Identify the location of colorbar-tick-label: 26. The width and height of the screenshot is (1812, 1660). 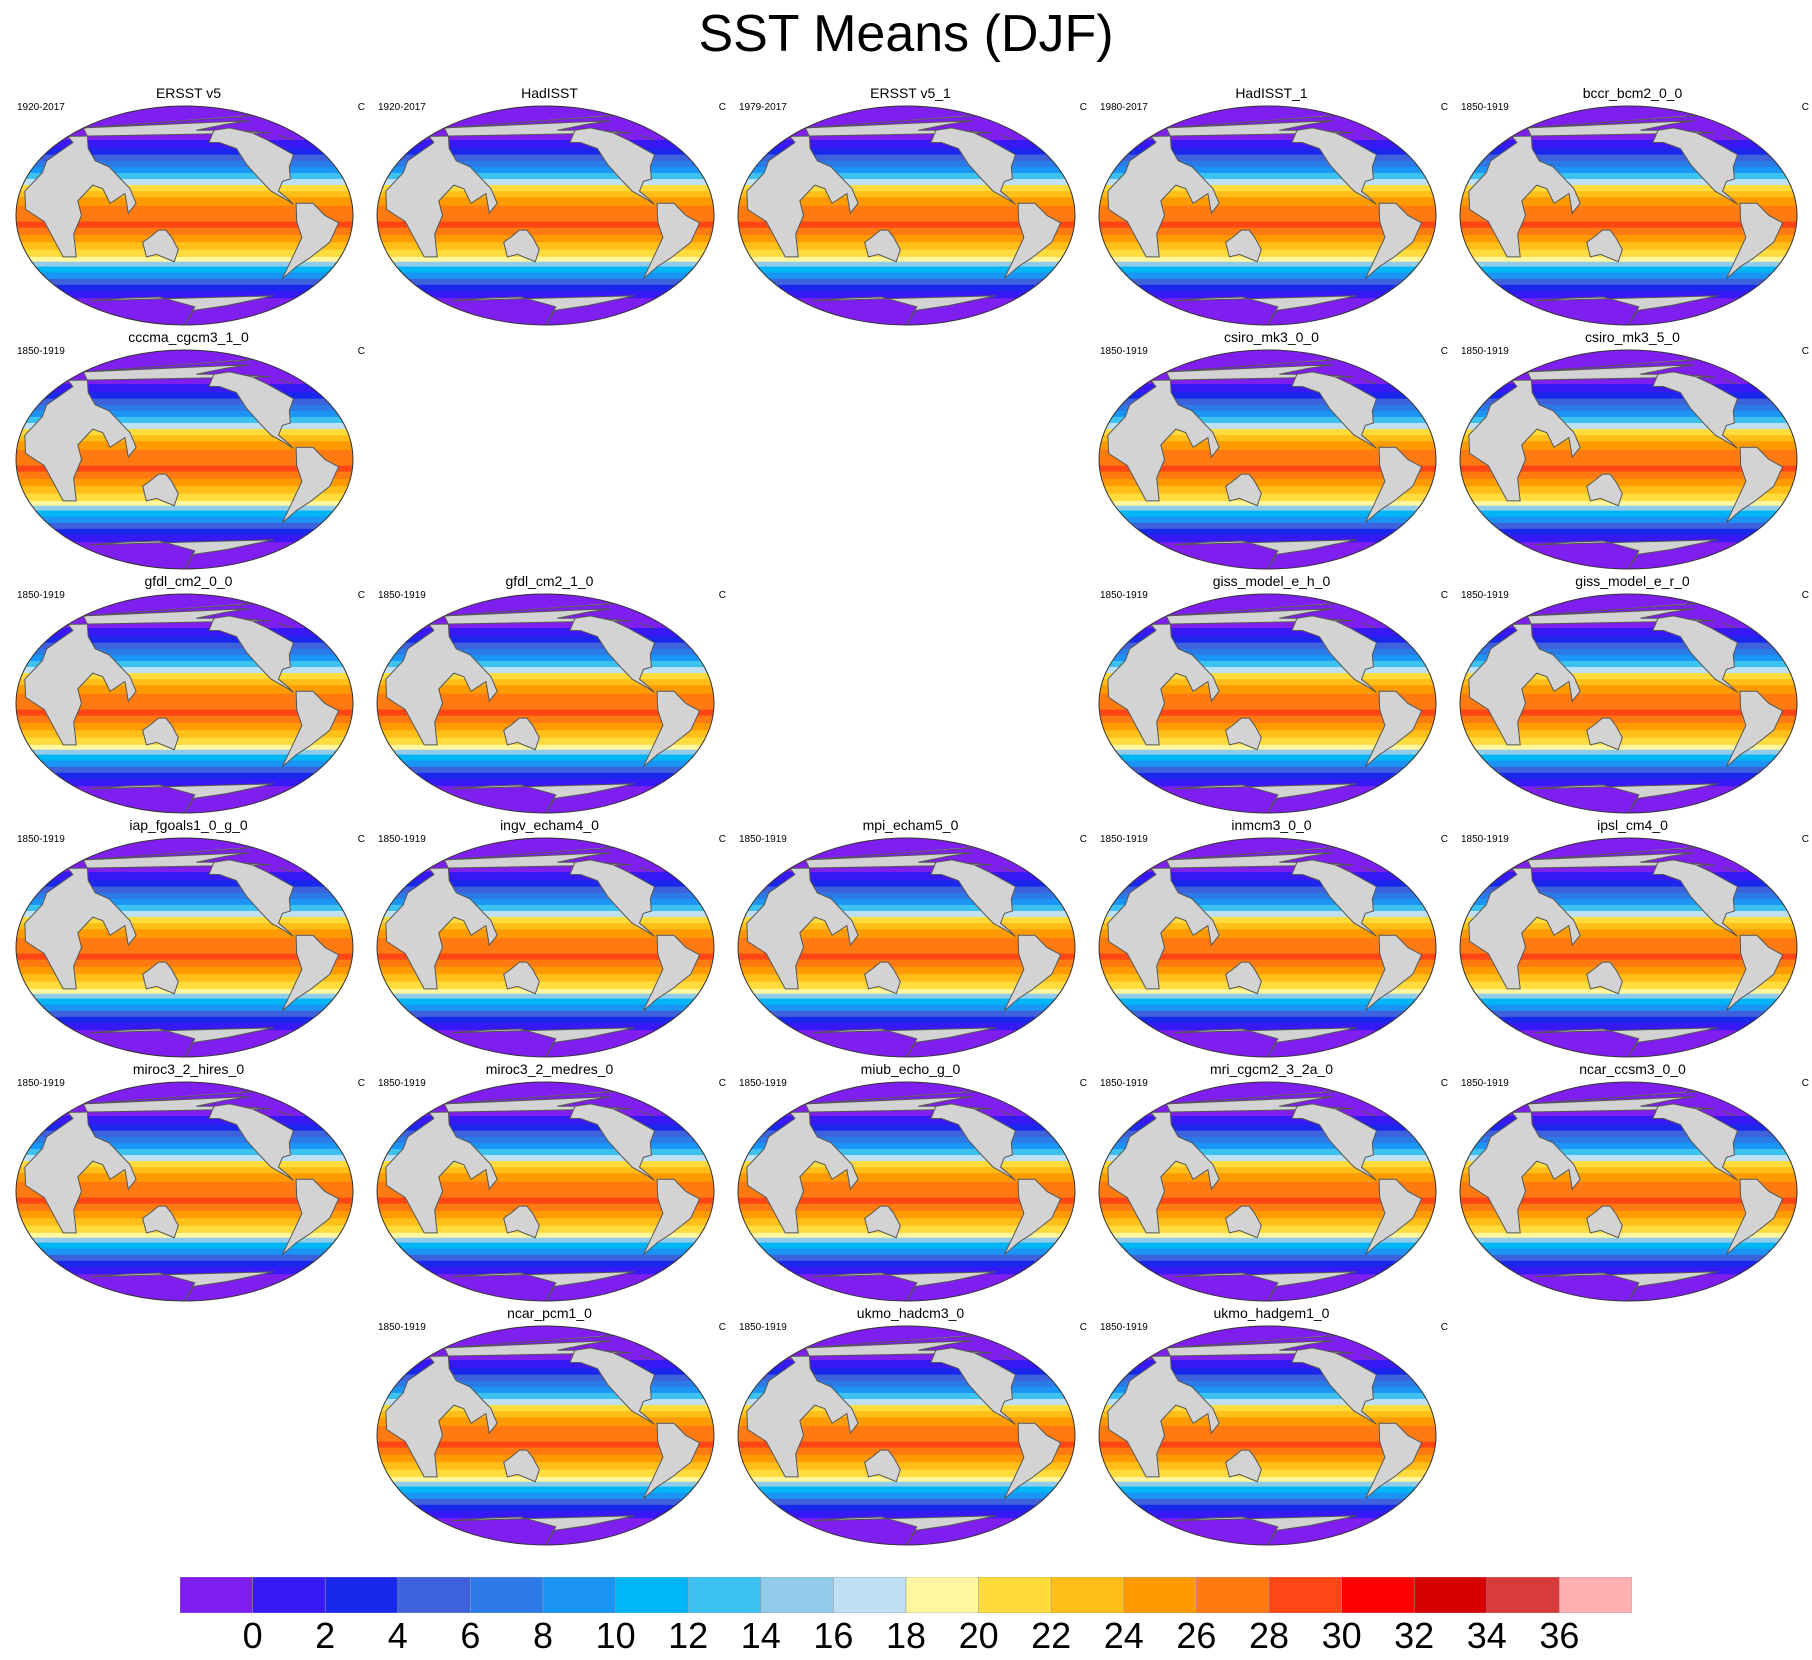
(1196, 1635).